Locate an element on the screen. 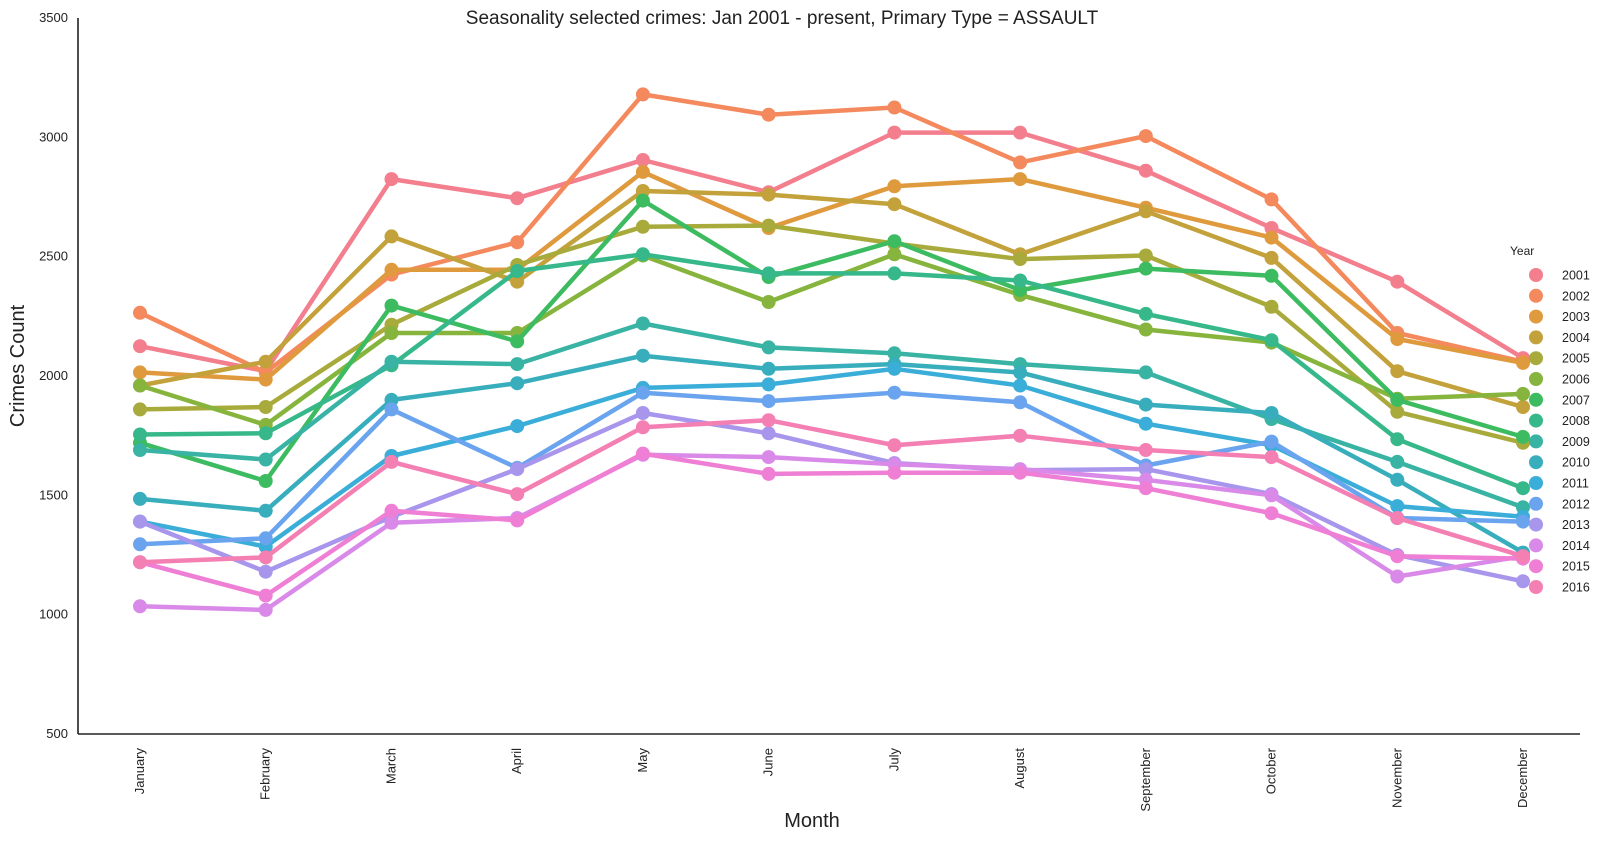 The image size is (1602, 847). y-axis-title: Crimes Count is located at coordinates (18, 365).